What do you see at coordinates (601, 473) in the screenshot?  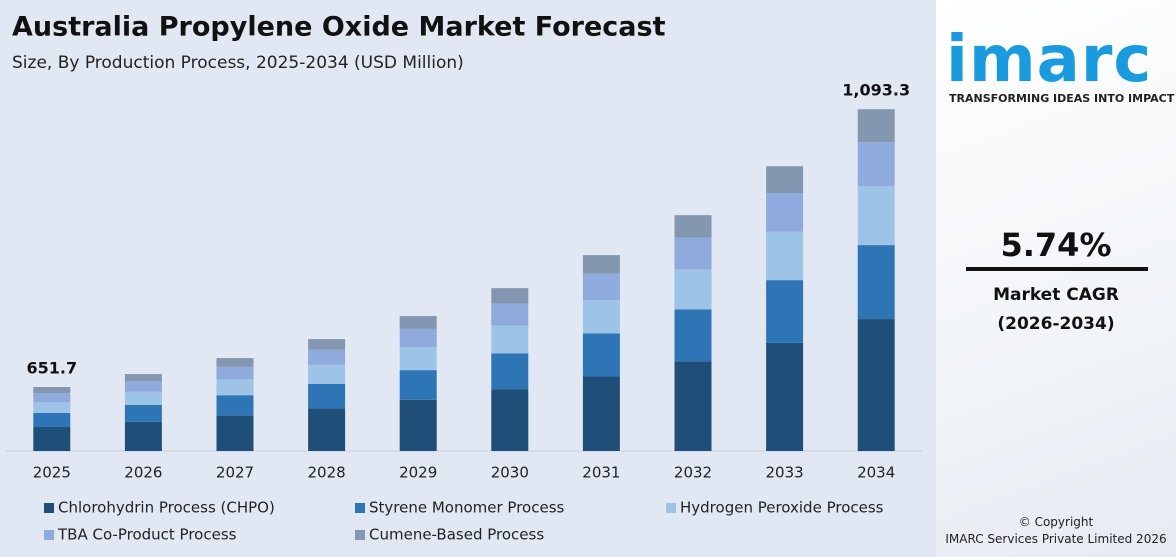 I see `x-tick-label: 2031` at bounding box center [601, 473].